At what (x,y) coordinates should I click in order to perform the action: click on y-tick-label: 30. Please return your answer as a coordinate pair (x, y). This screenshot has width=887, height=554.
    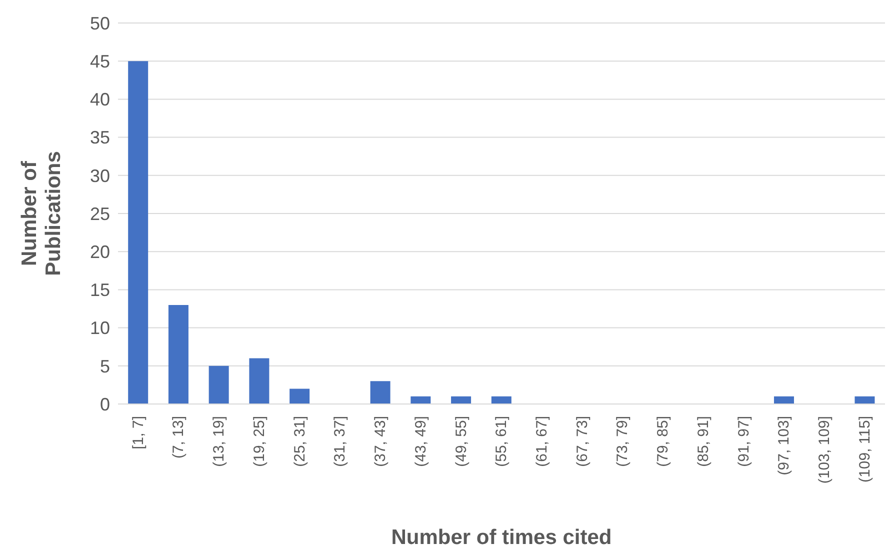
    Looking at the image, I should click on (100, 176).